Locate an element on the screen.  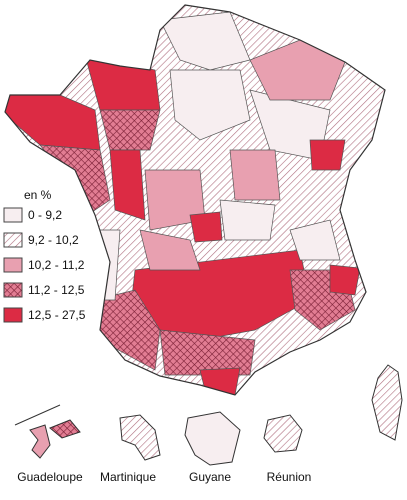
overseas-label: Martinique is located at coordinates (128, 477).